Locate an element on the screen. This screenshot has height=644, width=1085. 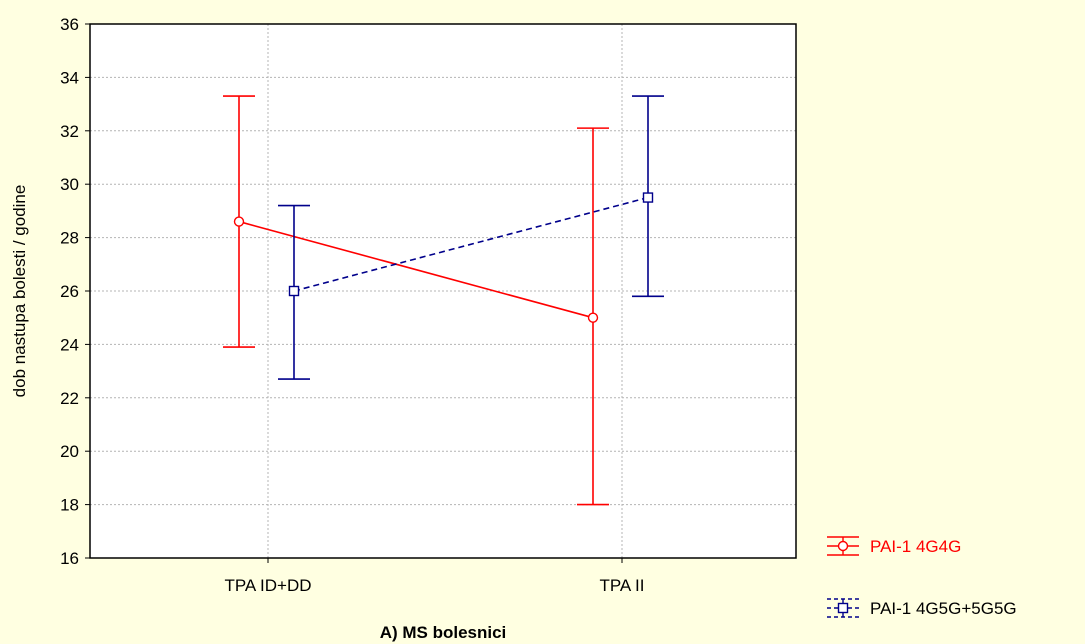
legend-item-1: PAI-1 4G5G+5G5G is located at coordinates (922, 608).